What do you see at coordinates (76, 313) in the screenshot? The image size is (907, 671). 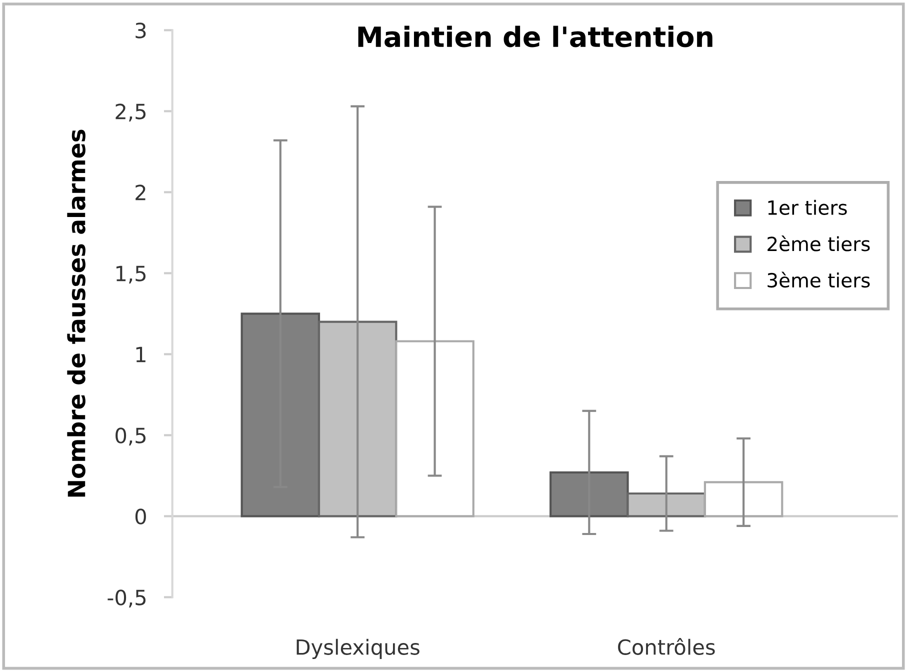 I see `y-axis-title: Nombre de fausses alarmes` at bounding box center [76, 313].